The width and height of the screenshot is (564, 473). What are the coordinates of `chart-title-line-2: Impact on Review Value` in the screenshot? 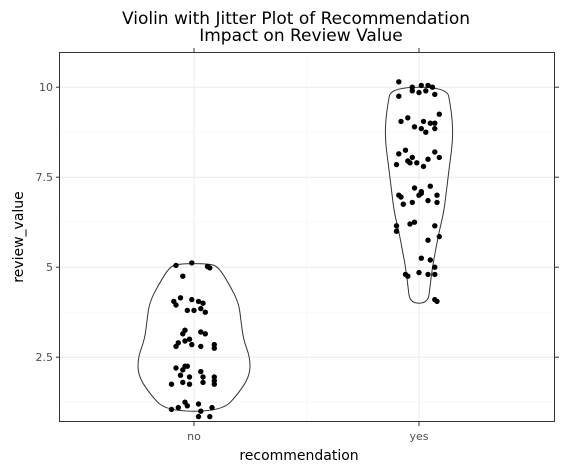 It's located at (301, 36).